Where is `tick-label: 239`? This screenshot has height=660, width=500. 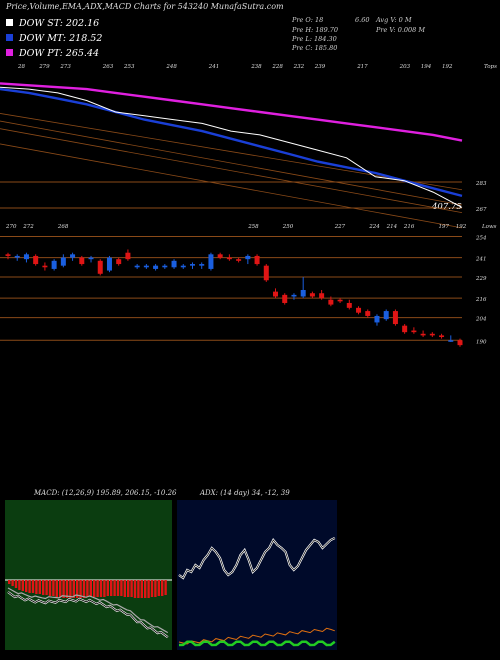 tick-label: 239 is located at coordinates (320, 67).